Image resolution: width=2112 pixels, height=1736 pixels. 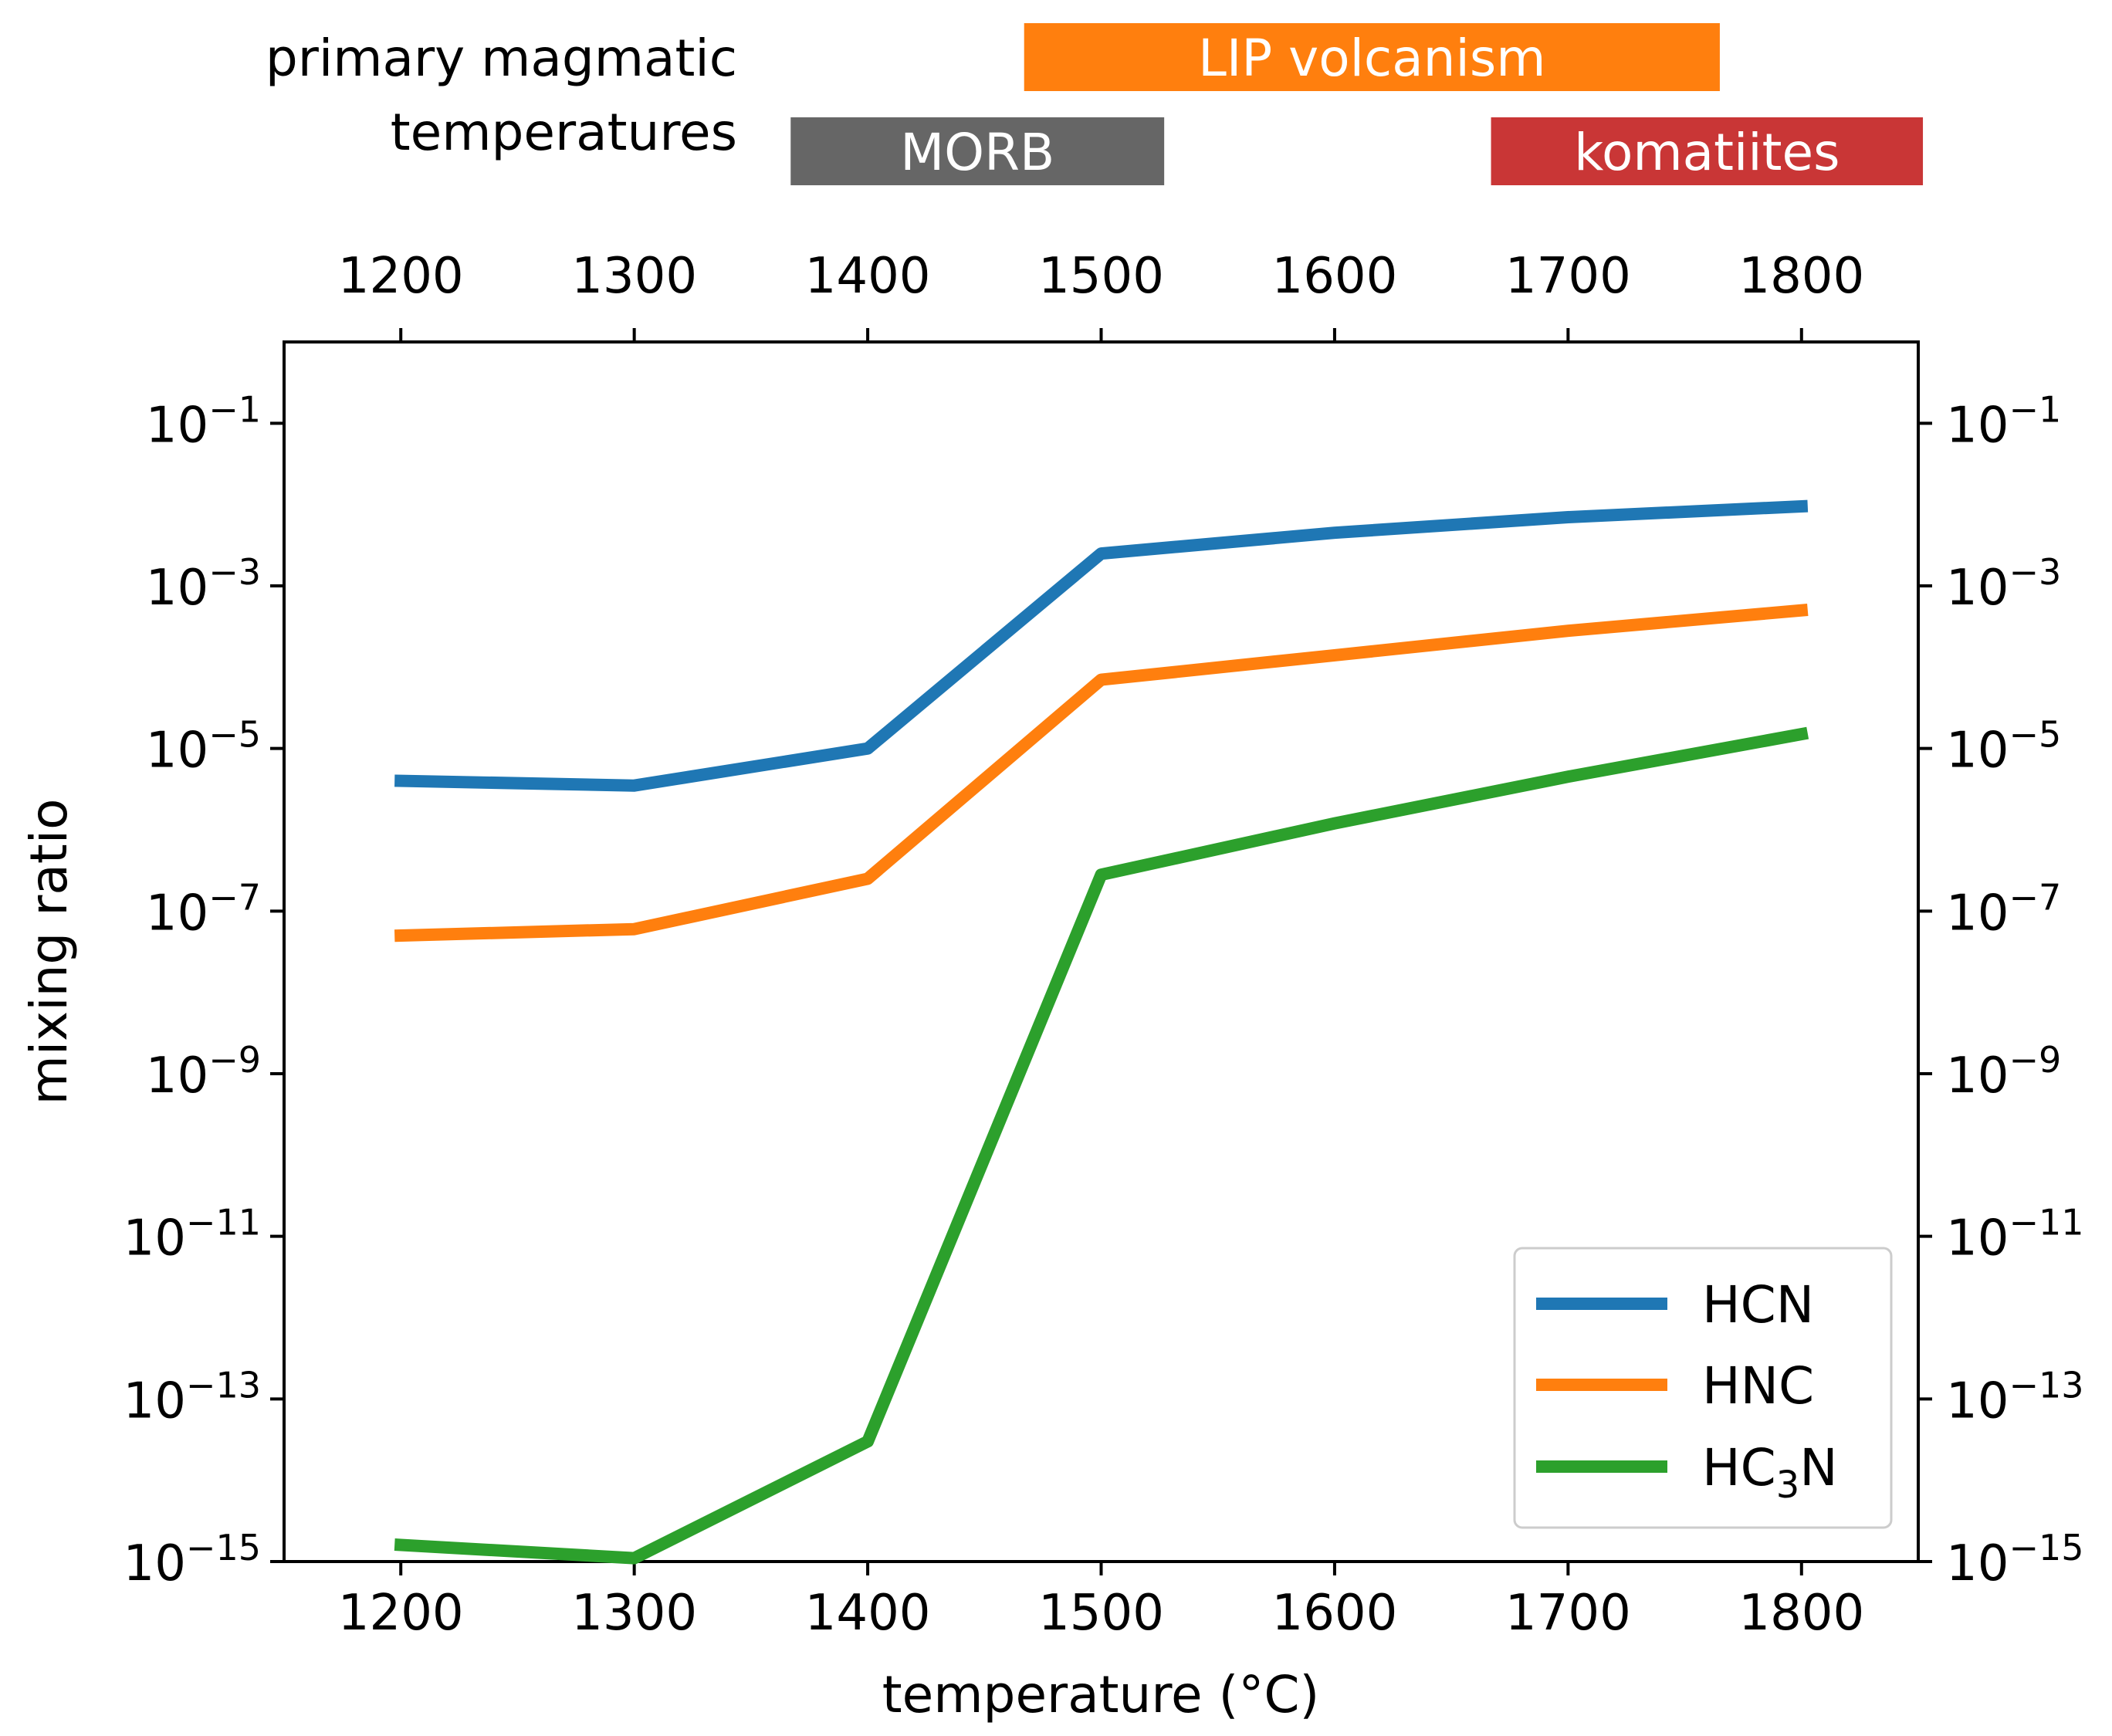 What do you see at coordinates (634, 1613) in the screenshot?
I see `x-tick-label: 1300` at bounding box center [634, 1613].